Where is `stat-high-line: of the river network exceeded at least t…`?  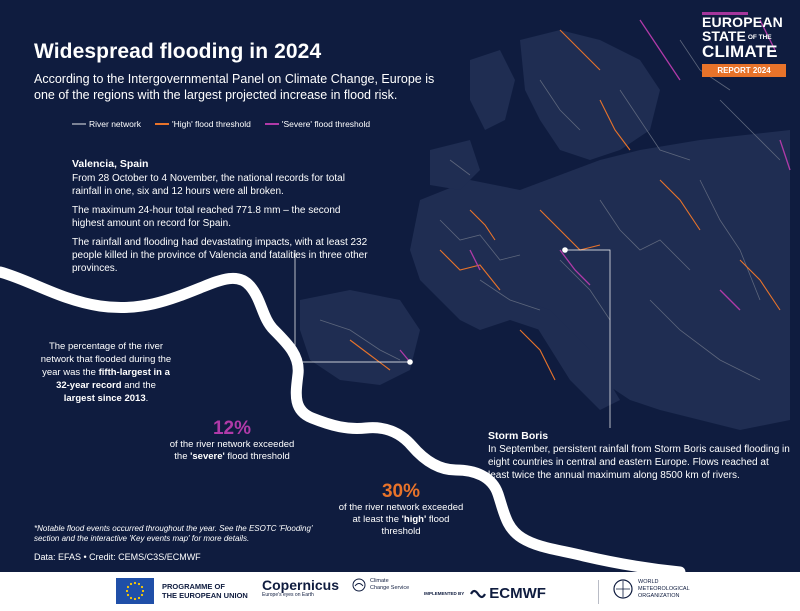 stat-high-line: of the river network exceeded at least t… is located at coordinates (401, 513).